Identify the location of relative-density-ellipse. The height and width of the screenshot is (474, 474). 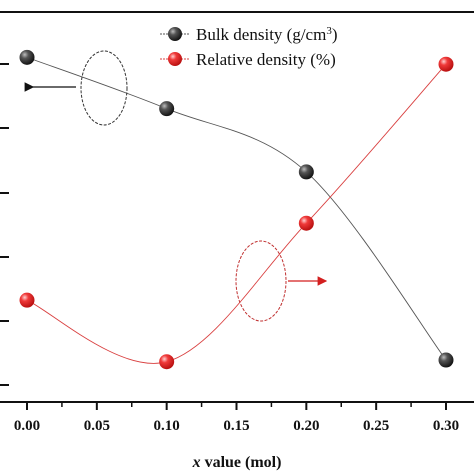
(261, 281).